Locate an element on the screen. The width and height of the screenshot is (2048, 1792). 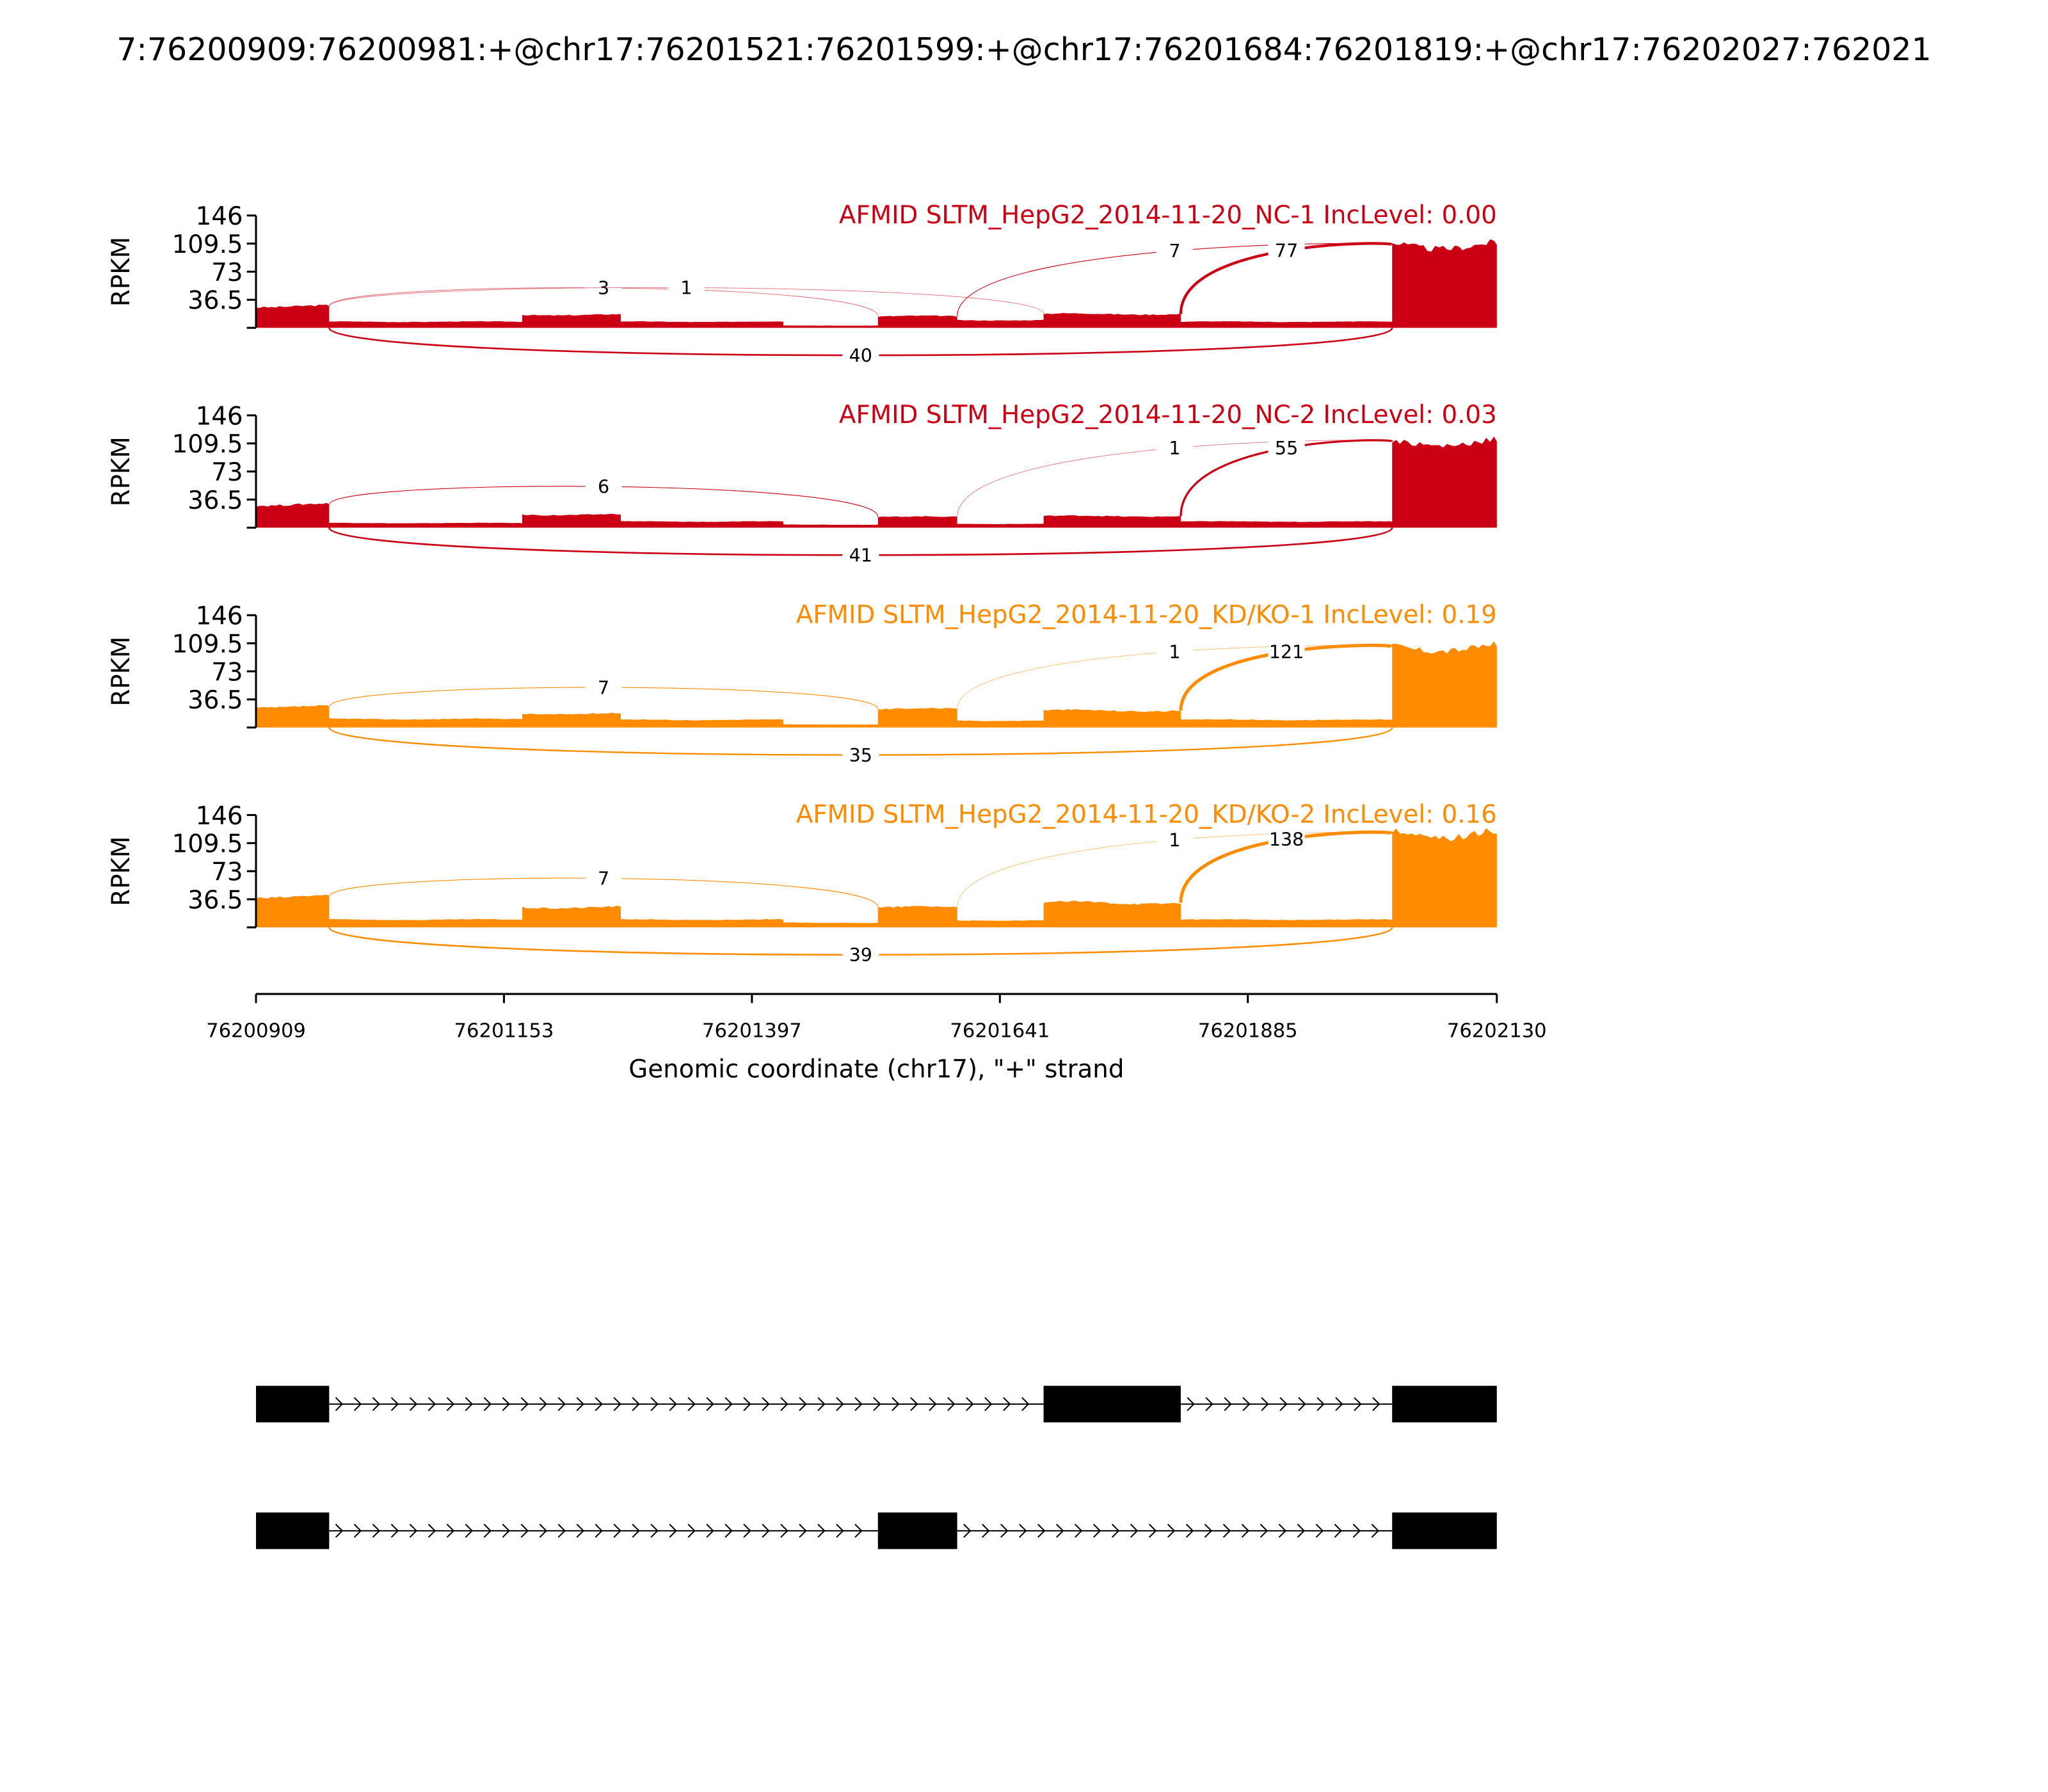
junction-count-label: 77 is located at coordinates (1286, 251).